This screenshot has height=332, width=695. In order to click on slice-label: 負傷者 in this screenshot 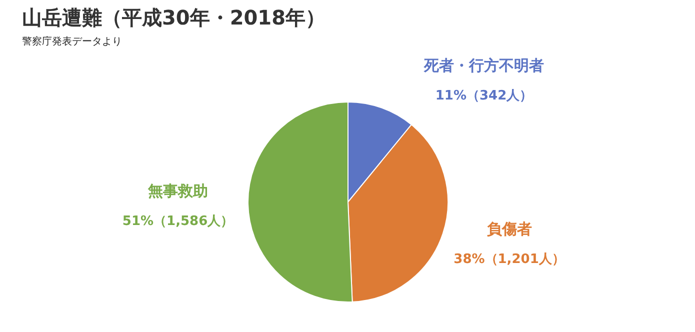, I will do `click(509, 229)`.